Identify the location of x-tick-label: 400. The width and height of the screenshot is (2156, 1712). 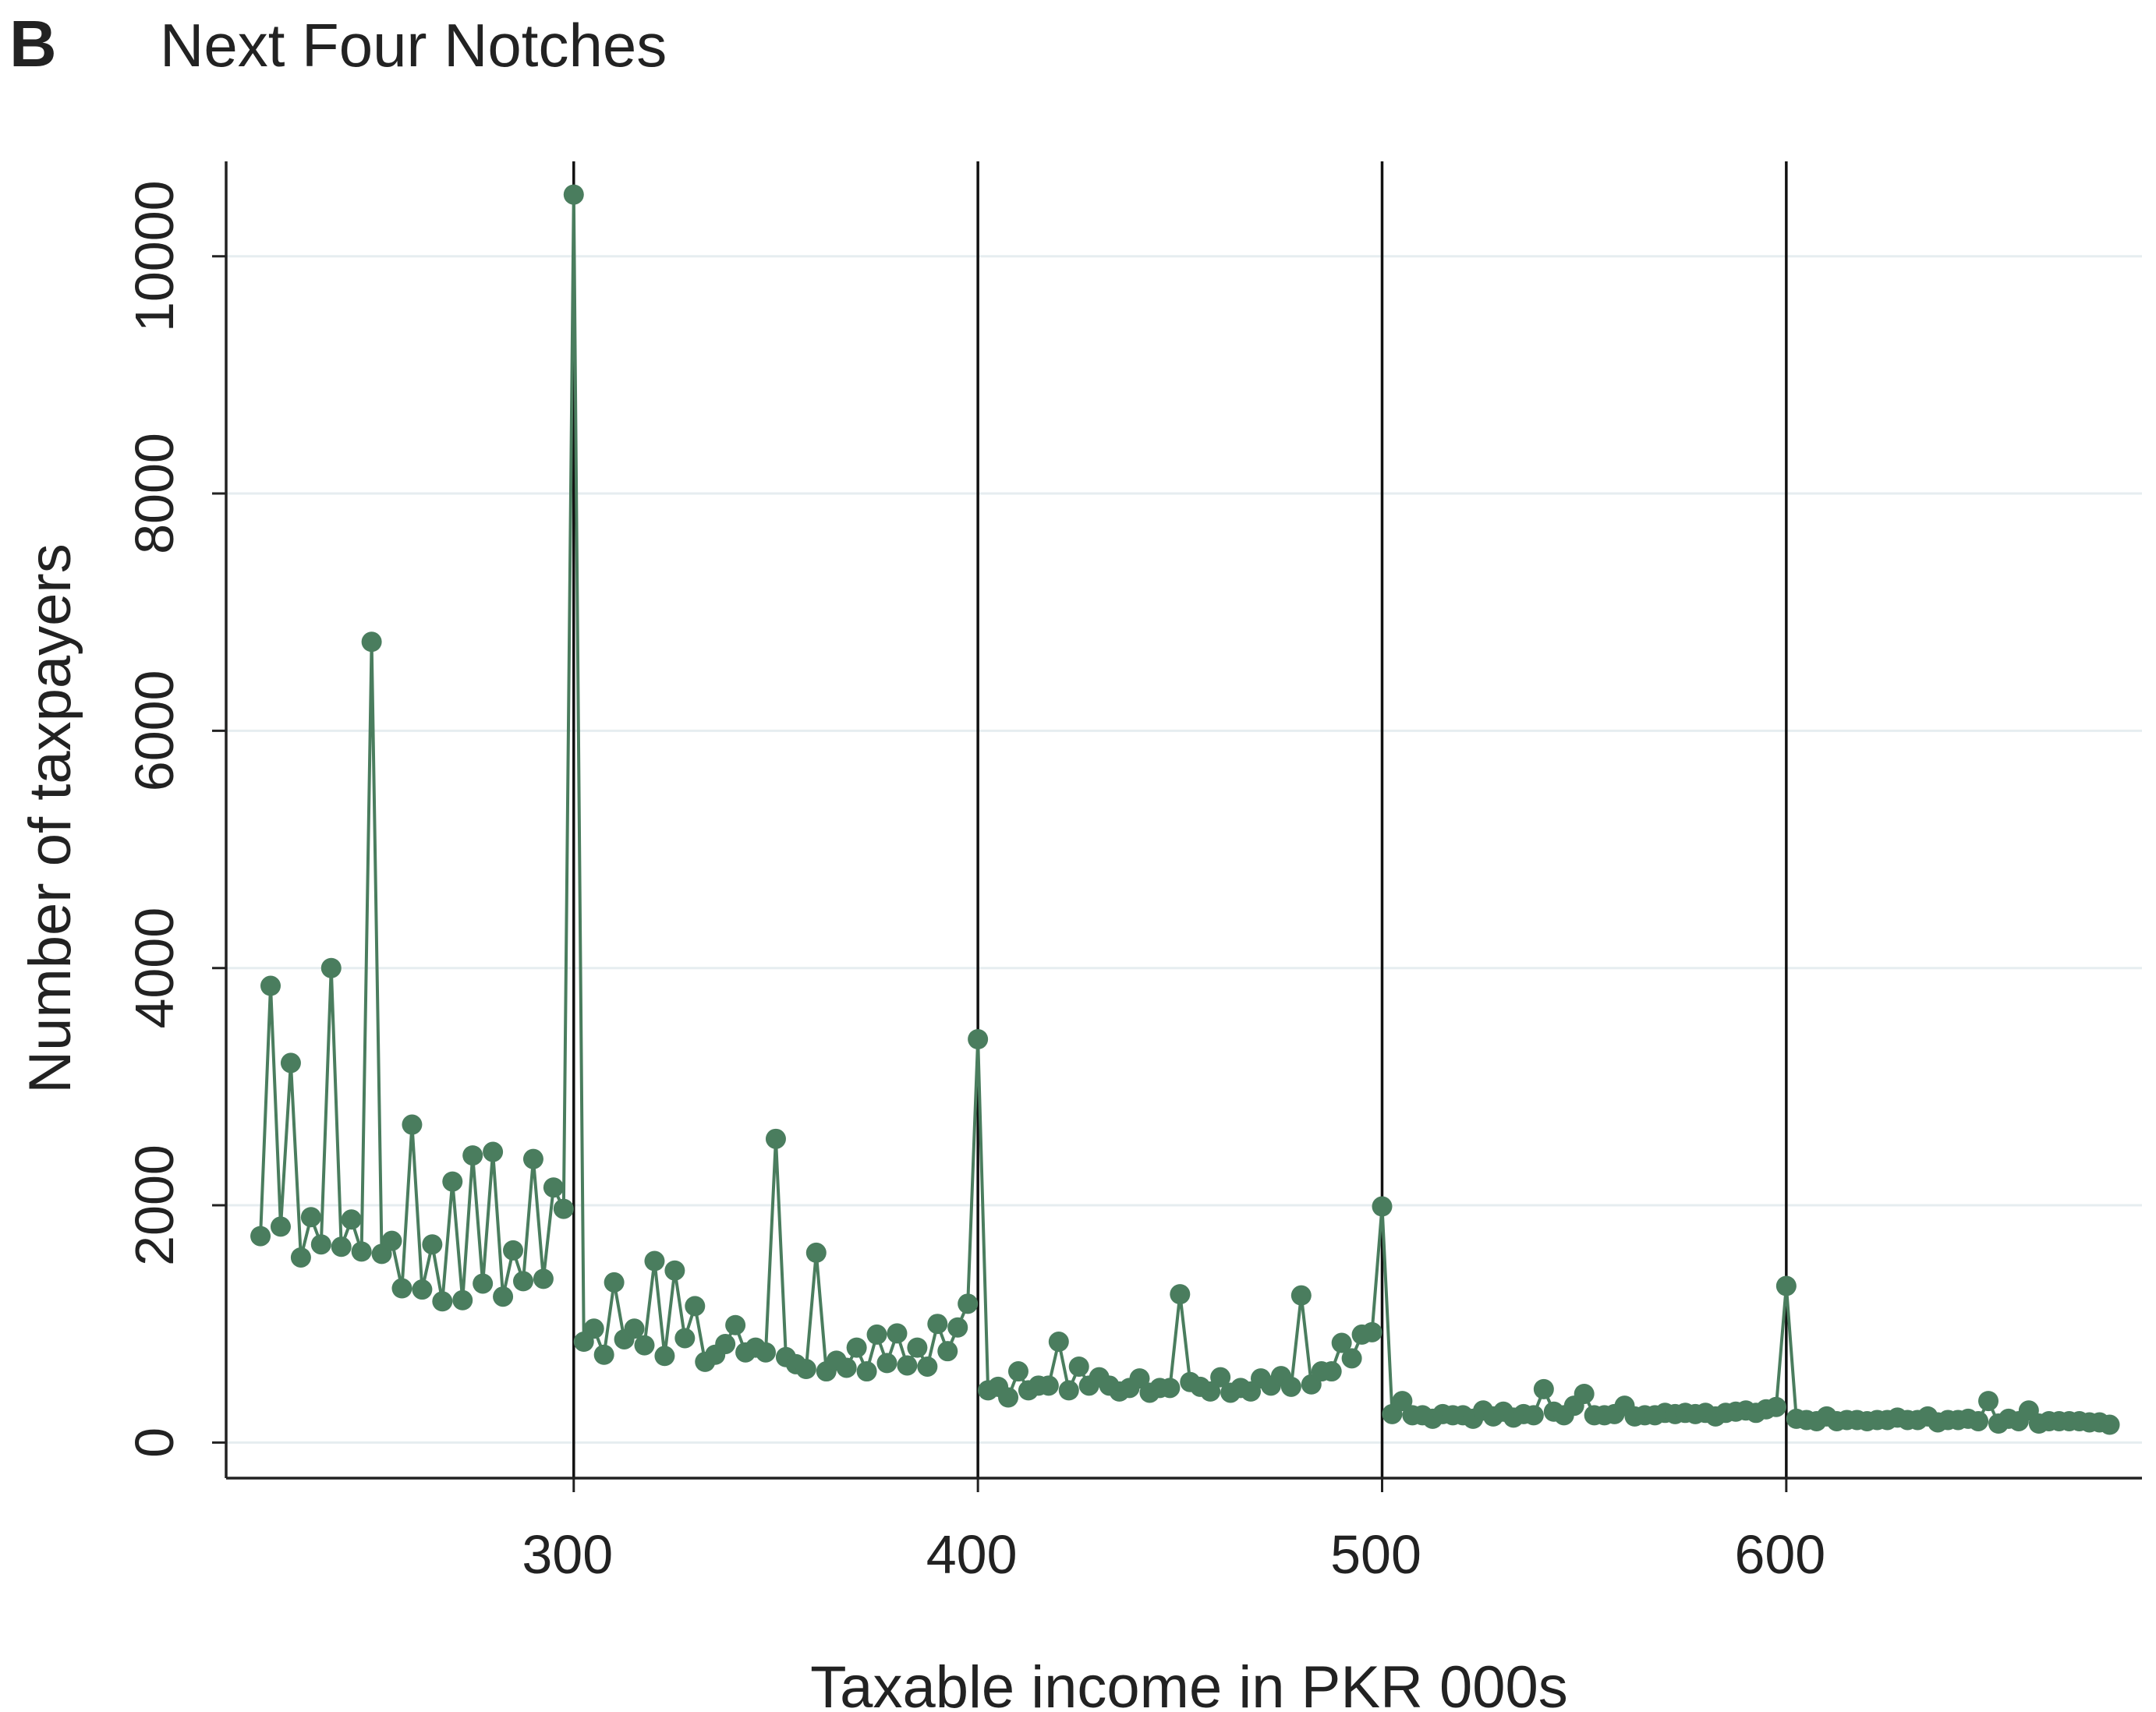
(972, 1554).